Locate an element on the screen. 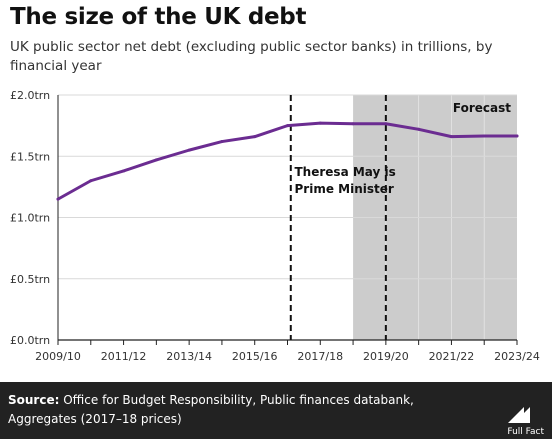 This screenshot has width=552, height=439. x-tick-label: 2009/10 is located at coordinates (58, 356).